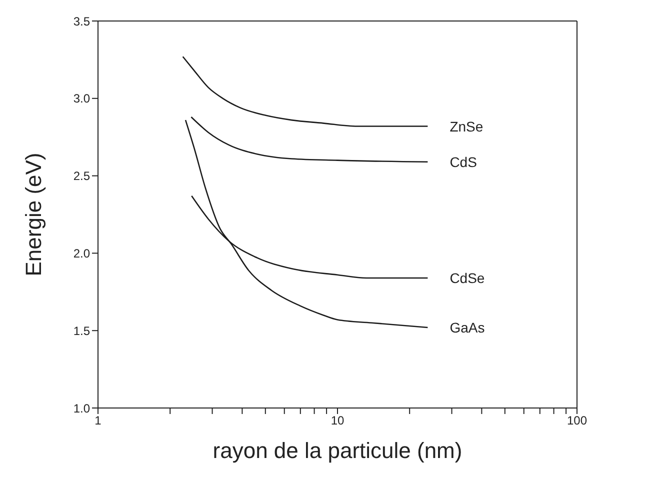 This screenshot has height=496, width=664. I want to click on series-label: GaAs, so click(467, 328).